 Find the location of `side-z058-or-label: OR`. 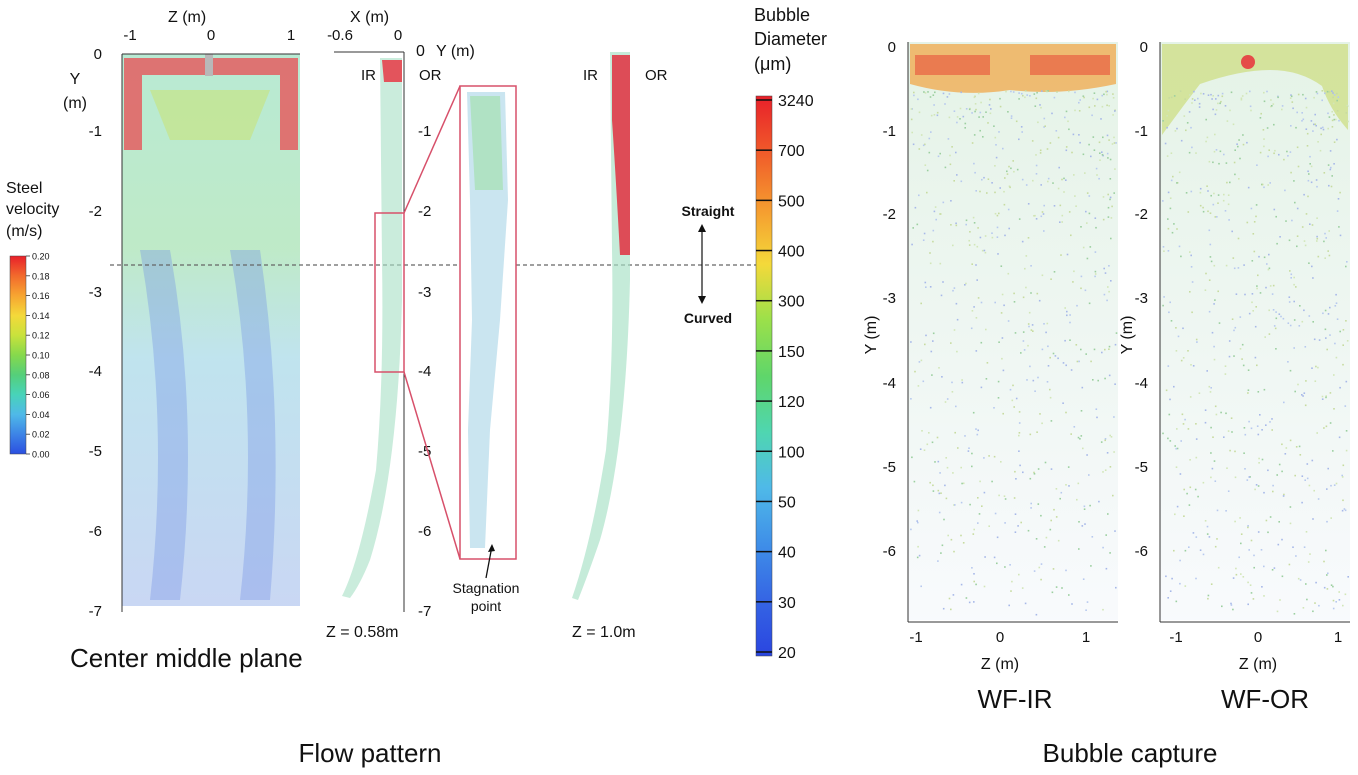

side-z058-or-label: OR is located at coordinates (430, 75).